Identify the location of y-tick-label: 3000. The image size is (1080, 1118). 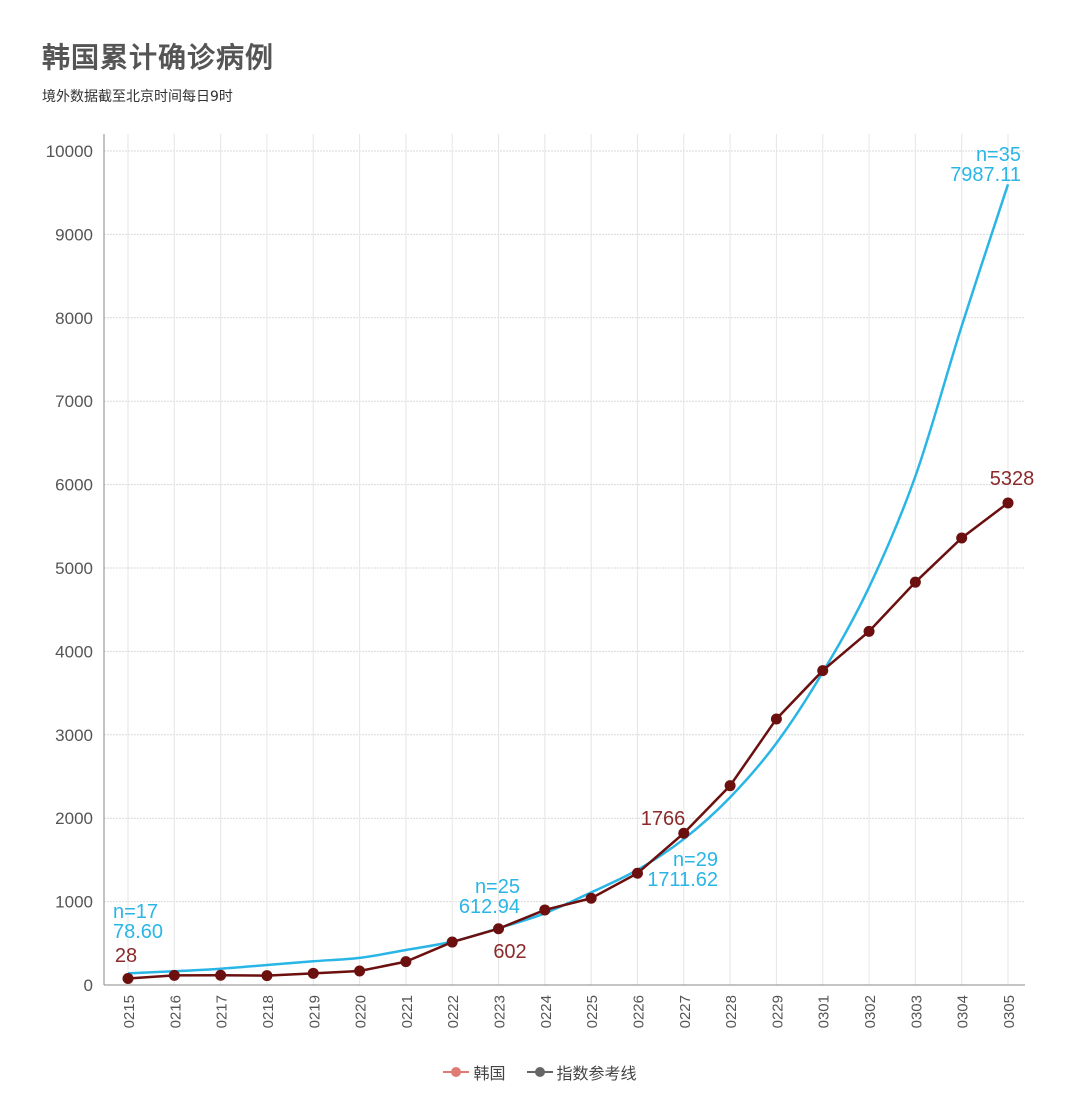
(74, 735).